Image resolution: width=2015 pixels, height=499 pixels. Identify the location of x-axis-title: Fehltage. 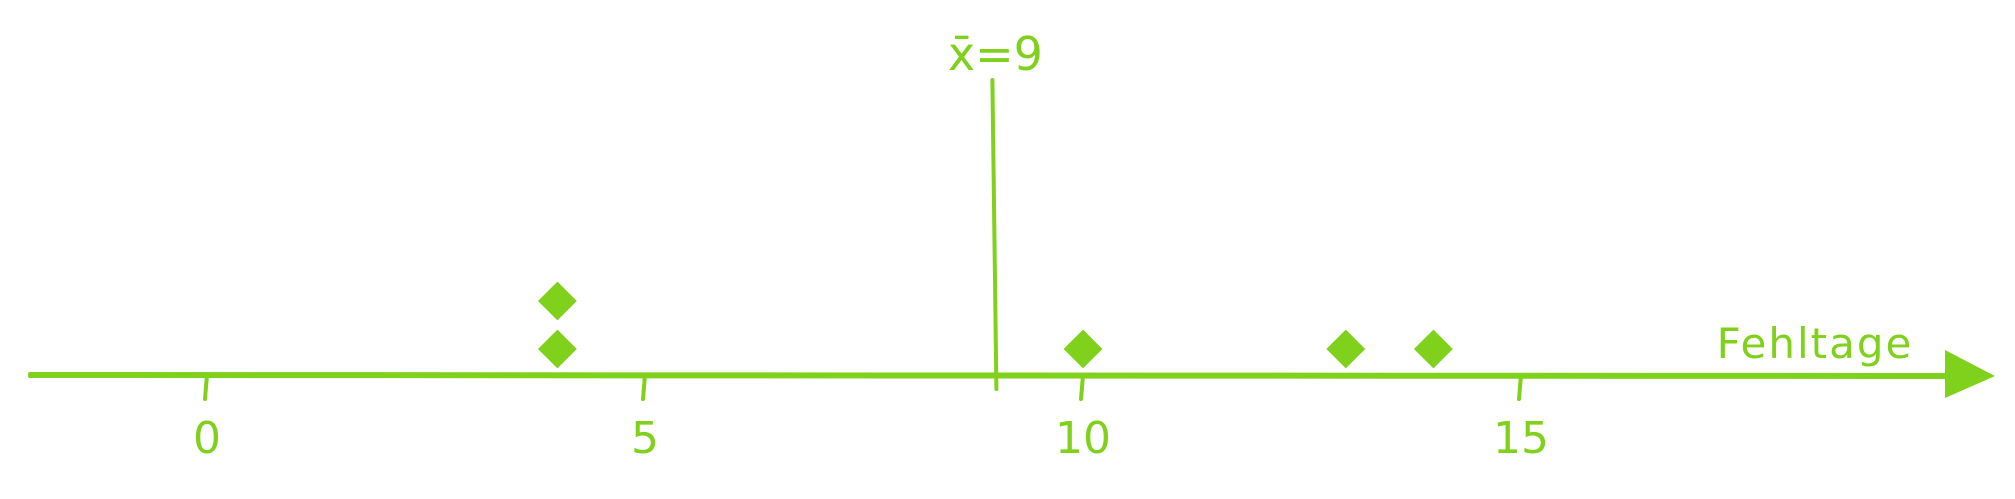
(1815, 343).